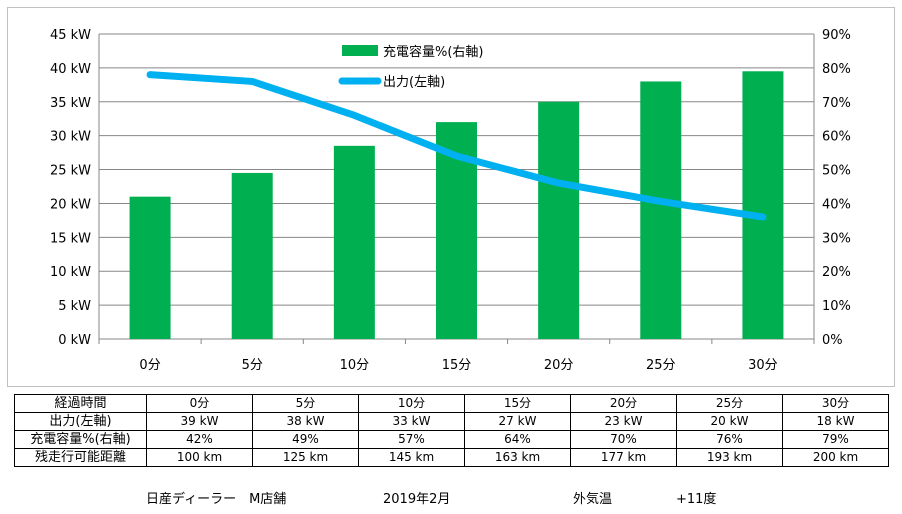 The height and width of the screenshot is (514, 902). I want to click on table-cell: 49%, so click(305, 439).